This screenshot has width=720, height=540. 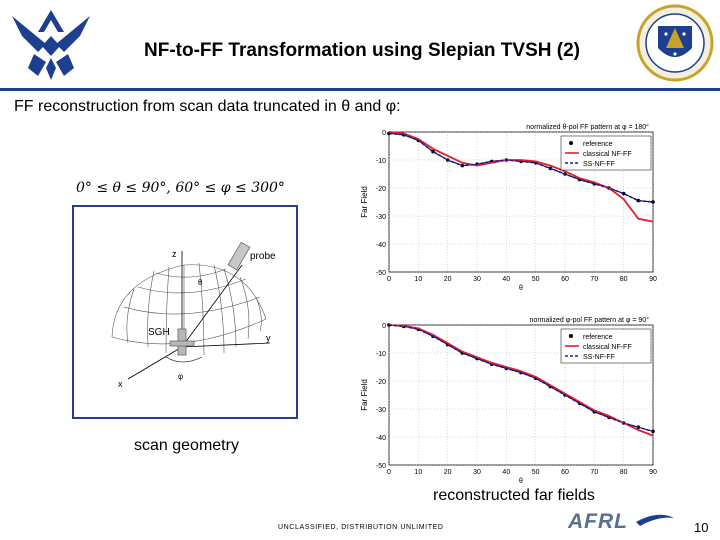 I want to click on label-x: x, so click(x=120, y=384).